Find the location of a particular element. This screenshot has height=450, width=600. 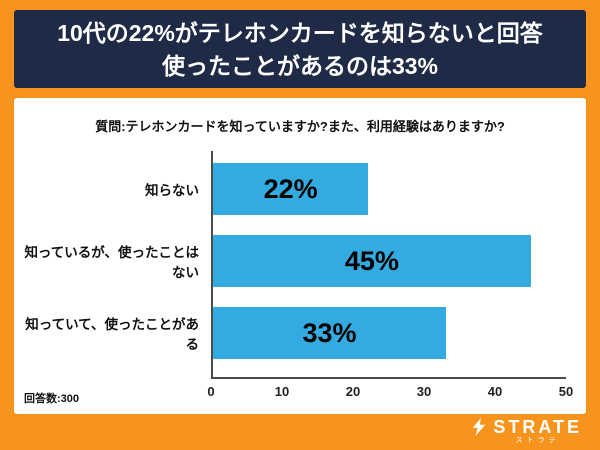

bar: 22% is located at coordinates (291, 189).